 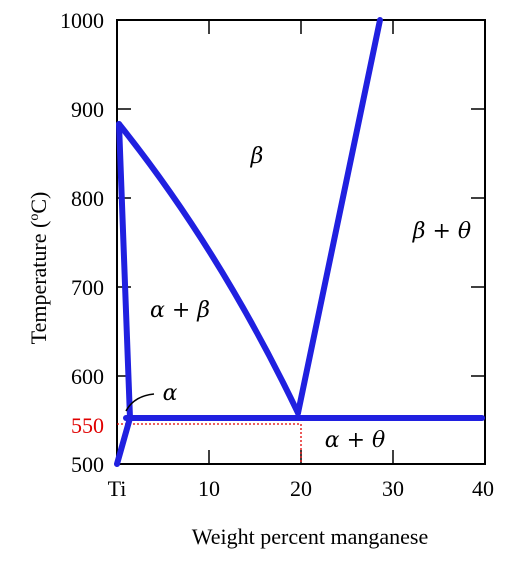 What do you see at coordinates (123, 441) in the screenshot?
I see `alpha-solvus-line` at bounding box center [123, 441].